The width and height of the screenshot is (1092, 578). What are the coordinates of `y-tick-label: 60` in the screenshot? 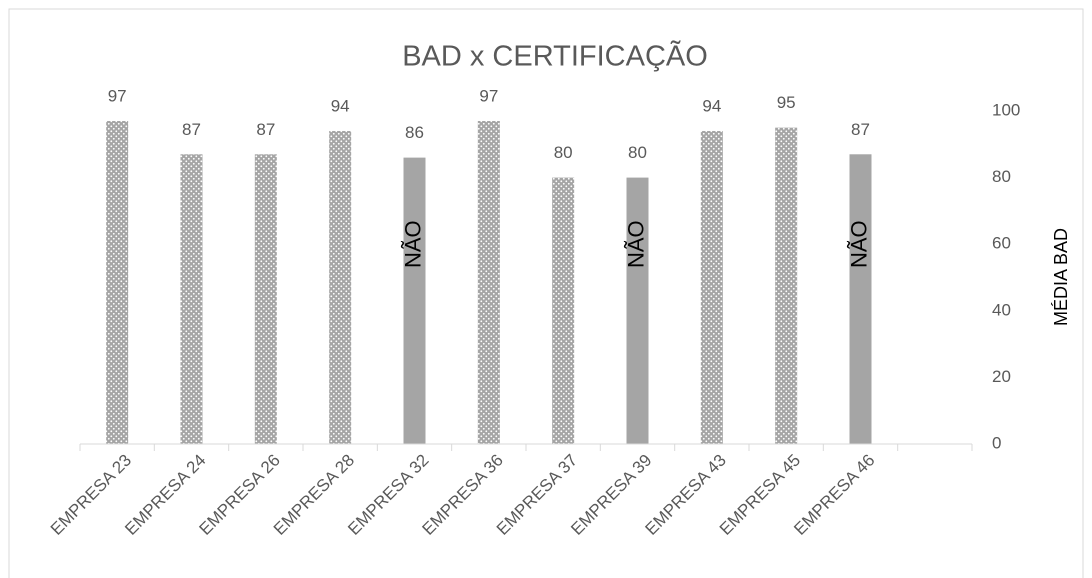 It's located at (1001, 243).